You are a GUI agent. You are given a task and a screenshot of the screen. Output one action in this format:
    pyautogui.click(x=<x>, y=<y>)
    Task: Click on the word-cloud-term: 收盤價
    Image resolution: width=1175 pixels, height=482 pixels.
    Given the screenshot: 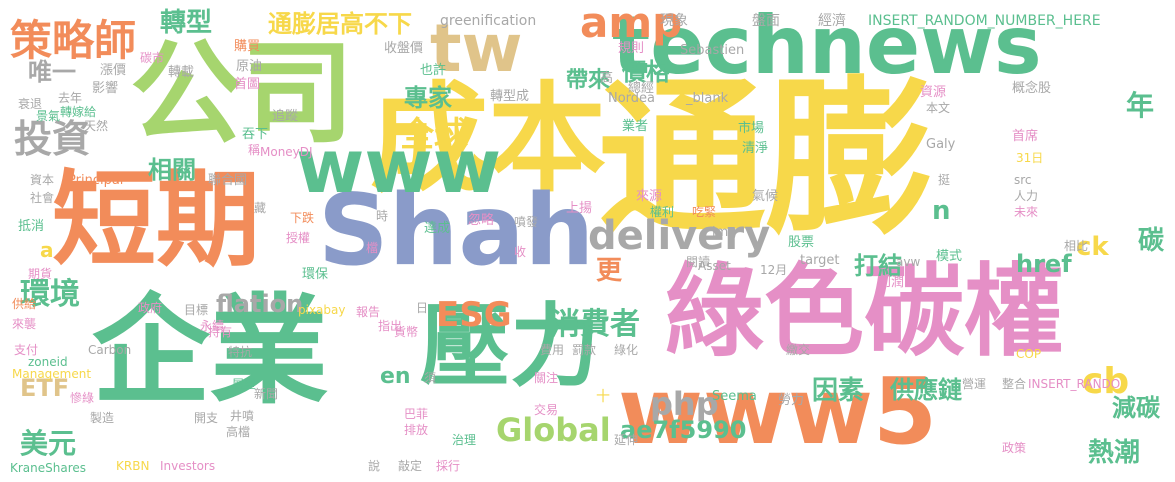 What is the action you would take?
    pyautogui.click(x=404, y=48)
    